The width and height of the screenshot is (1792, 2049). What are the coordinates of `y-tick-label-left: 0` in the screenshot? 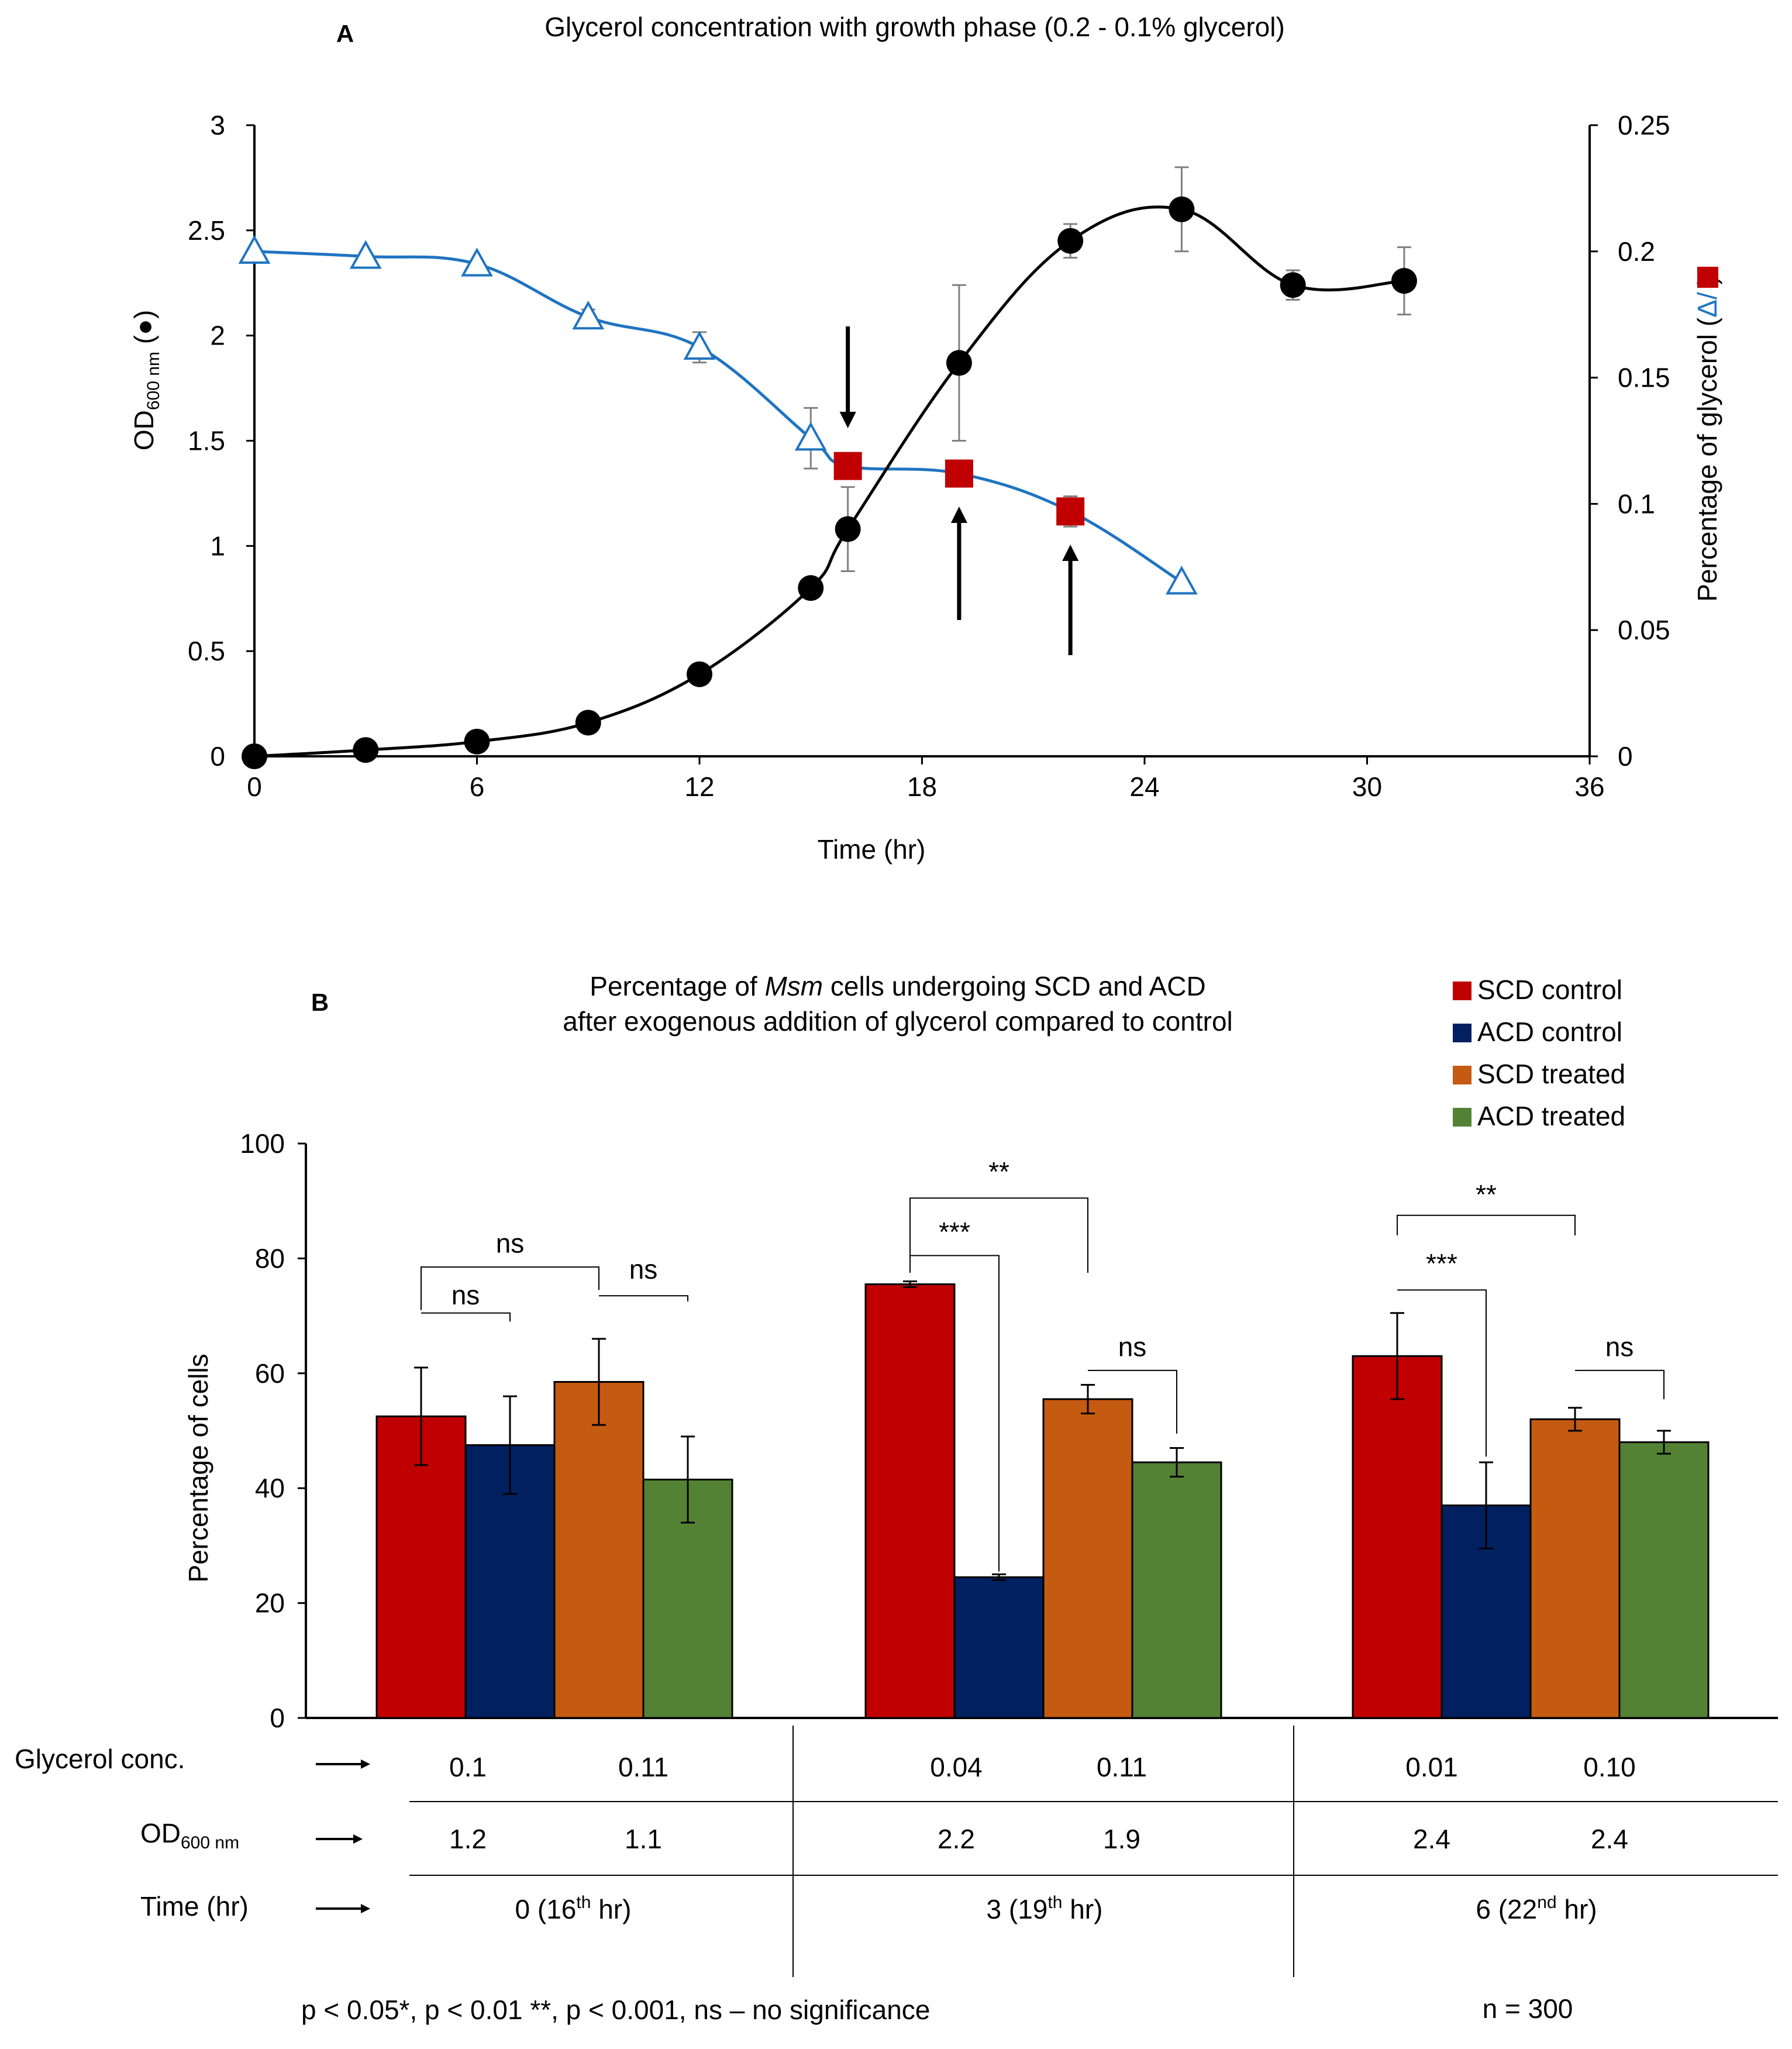 It's located at (218, 757).